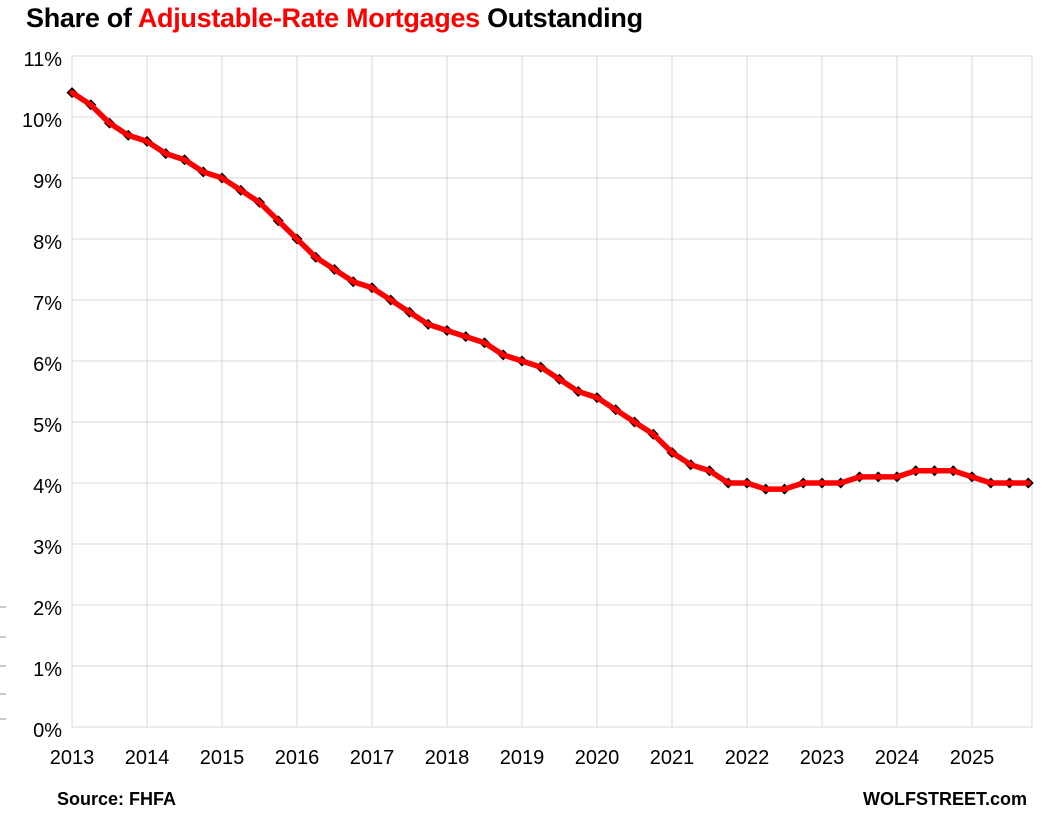  Describe the element at coordinates (222, 758) in the screenshot. I see `x-axis-tick-label: 2015` at that location.